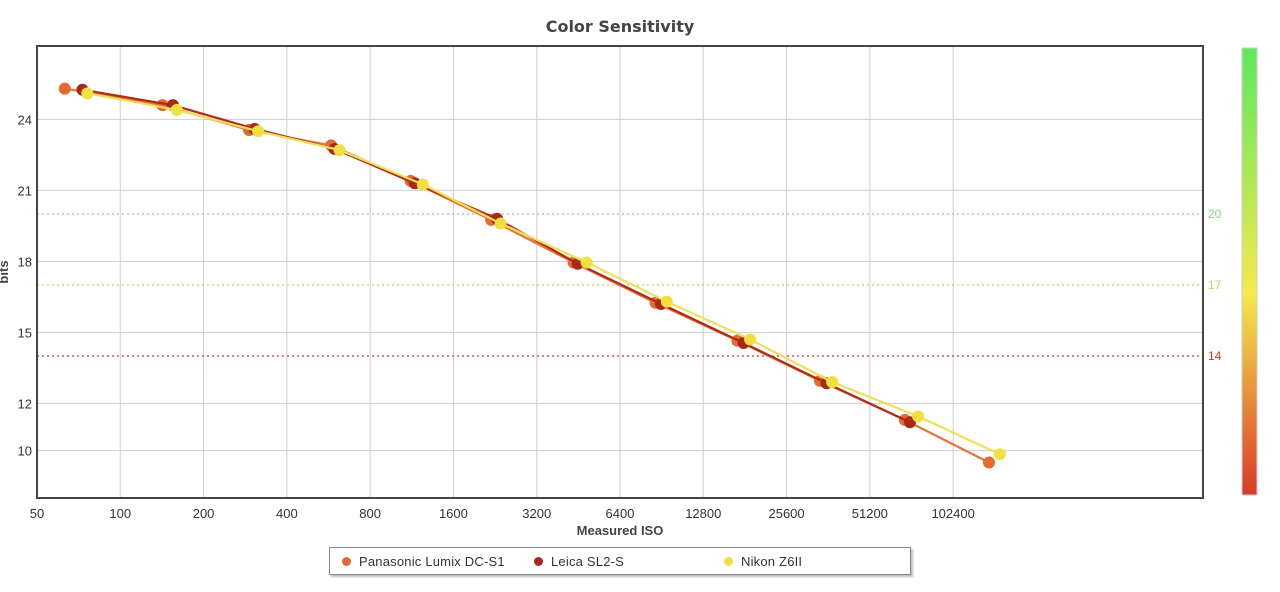 The height and width of the screenshot is (592, 1280). Describe the element at coordinates (25, 119) in the screenshot. I see `y-tick-label: 24` at that location.